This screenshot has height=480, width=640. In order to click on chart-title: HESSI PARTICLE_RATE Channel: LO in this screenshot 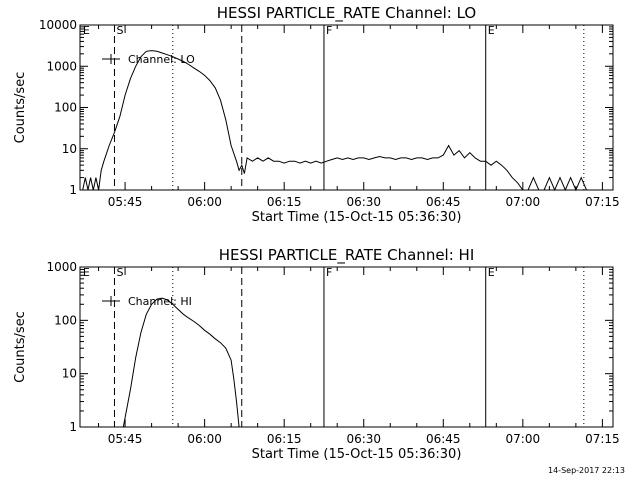, I will do `click(346, 13)`.